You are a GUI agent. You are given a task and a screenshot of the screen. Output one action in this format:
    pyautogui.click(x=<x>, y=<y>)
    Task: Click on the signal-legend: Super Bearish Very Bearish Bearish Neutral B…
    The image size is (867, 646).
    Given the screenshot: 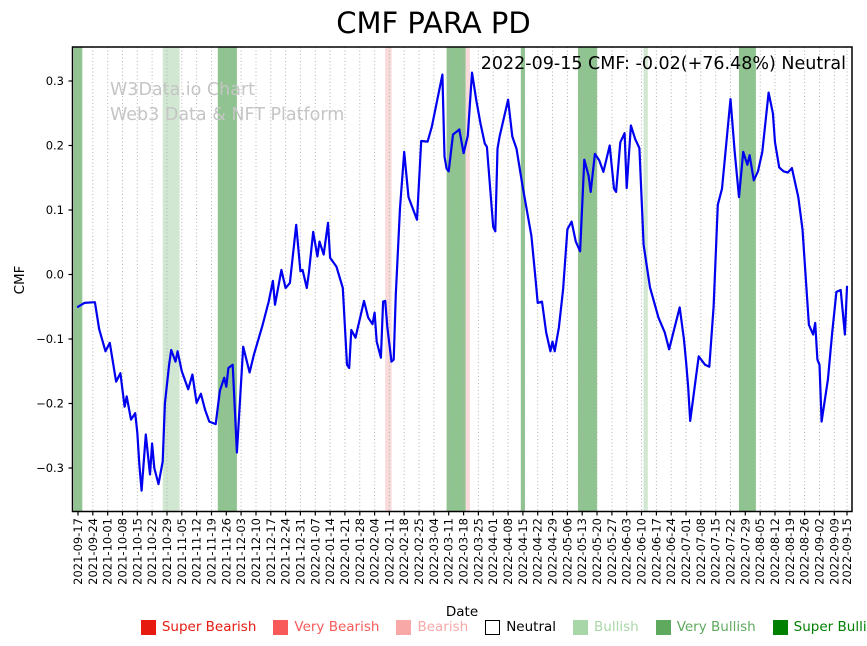 What is the action you would take?
    pyautogui.click(x=433, y=627)
    